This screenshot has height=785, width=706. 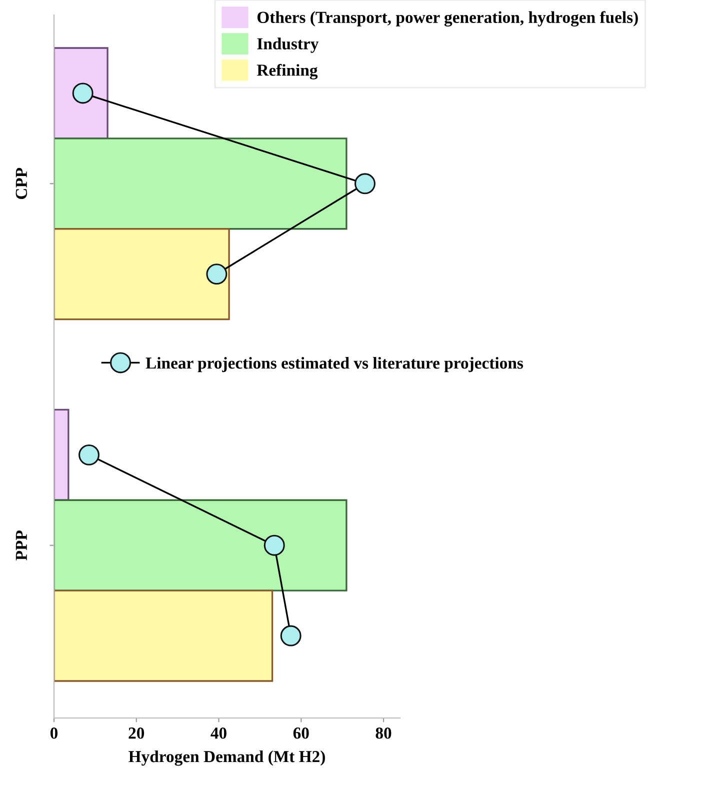 I want to click on x-tick-label: 20, so click(x=136, y=733).